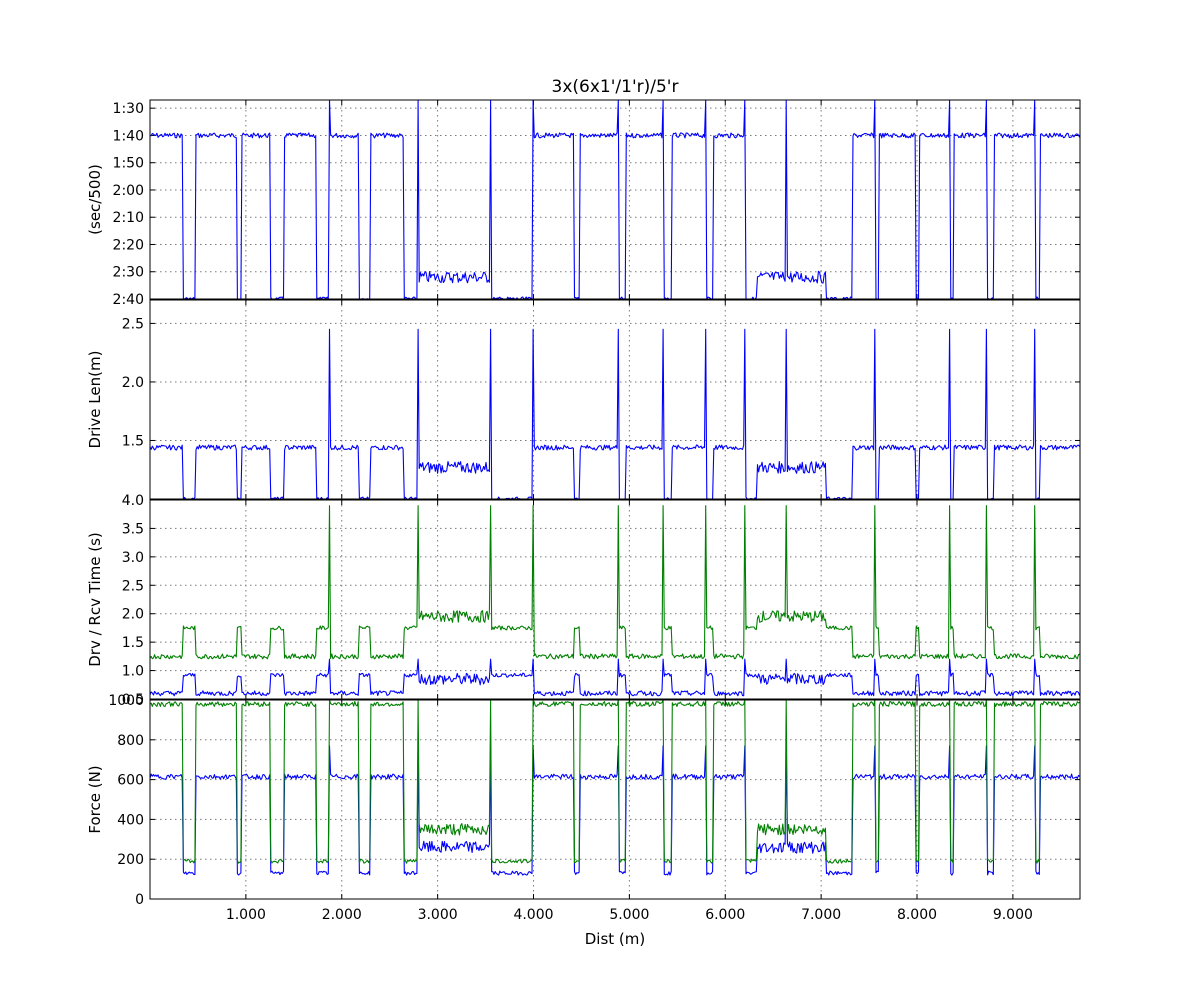  Describe the element at coordinates (629, 915) in the screenshot. I see `x-tick-label: 5.000` at that location.